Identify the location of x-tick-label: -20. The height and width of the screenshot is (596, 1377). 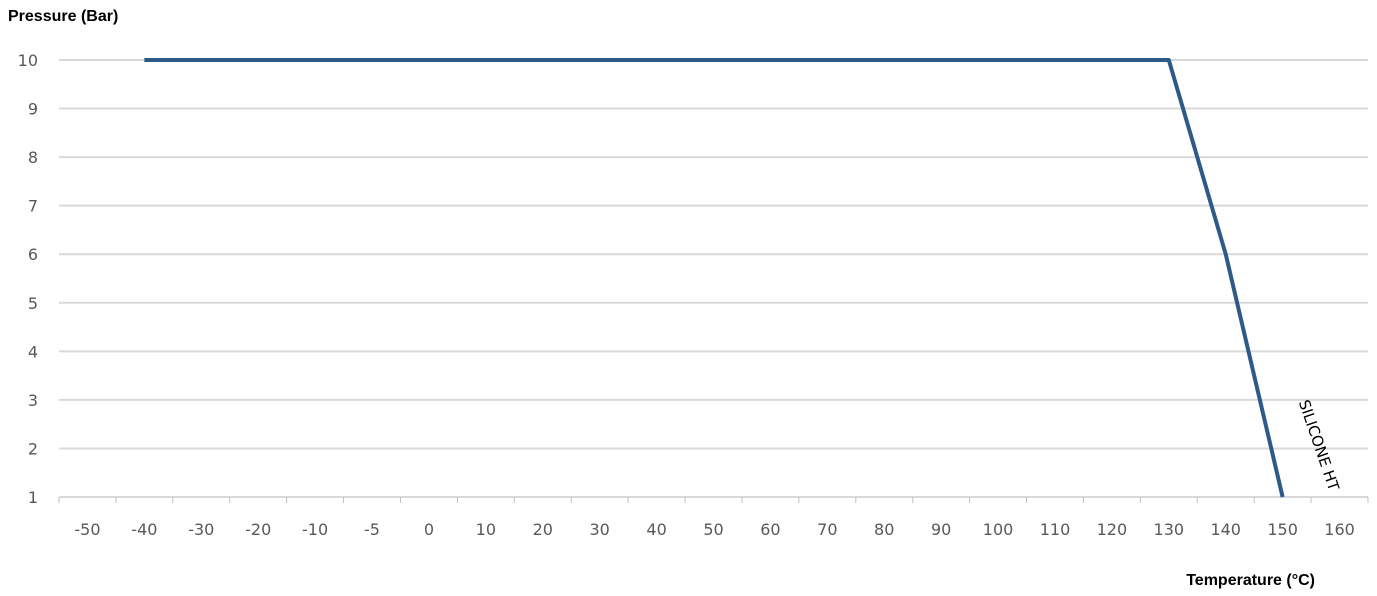
(258, 529).